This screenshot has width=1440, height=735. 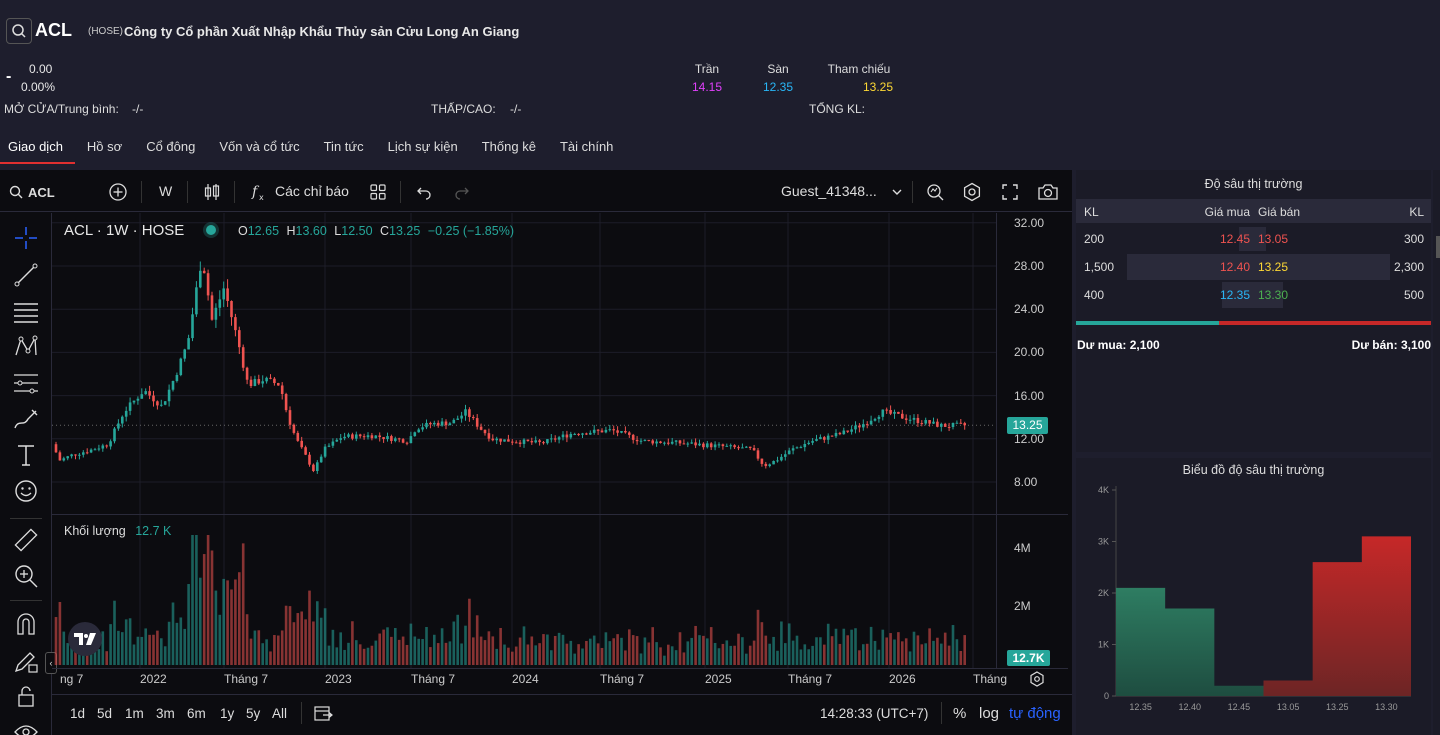 I want to click on tradingview-logo, so click(x=85, y=639).